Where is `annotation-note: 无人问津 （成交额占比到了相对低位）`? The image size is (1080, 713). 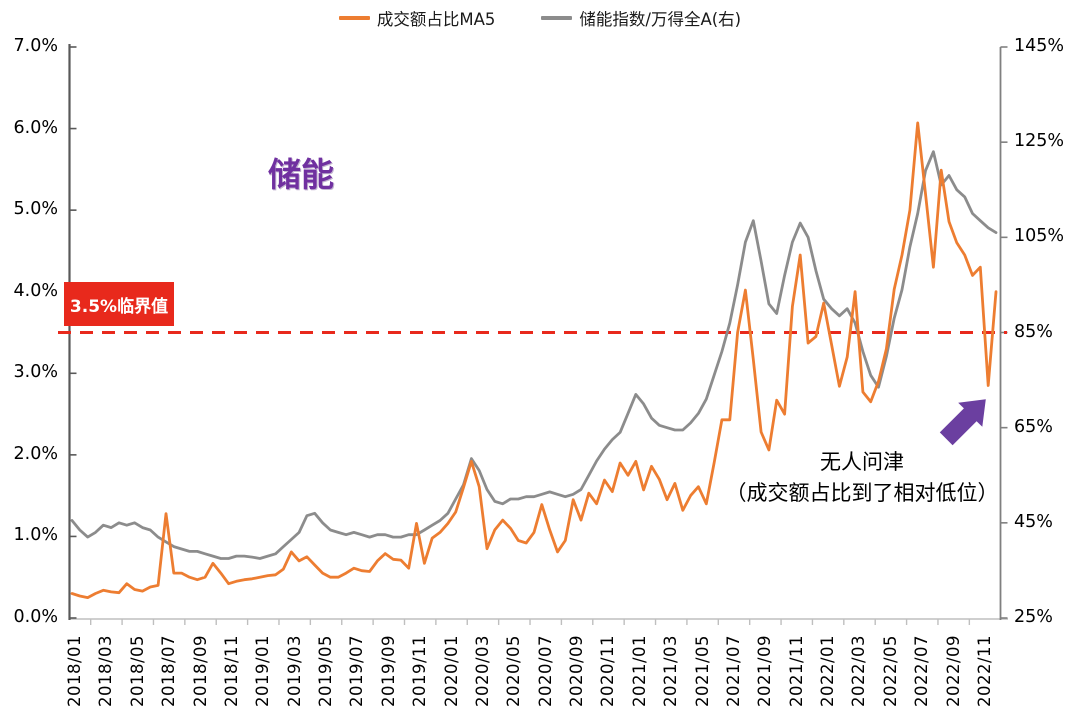 annotation-note: 无人问津 （成交额占比到了相对低位） is located at coordinates (862, 478).